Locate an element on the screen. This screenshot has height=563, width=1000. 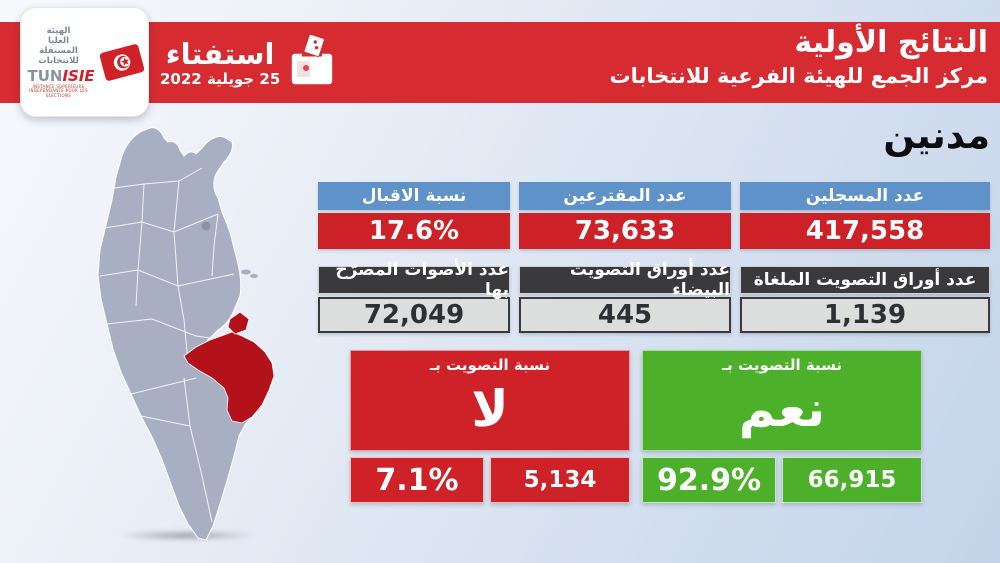
isie-arabic-line: الهيئة is located at coordinates (58, 30).